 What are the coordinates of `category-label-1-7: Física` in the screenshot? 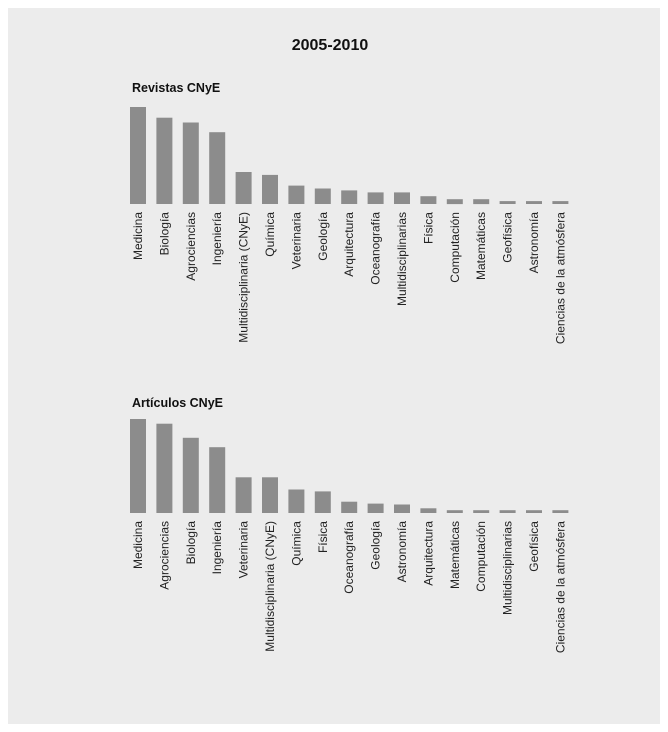 It's located at (323, 537).